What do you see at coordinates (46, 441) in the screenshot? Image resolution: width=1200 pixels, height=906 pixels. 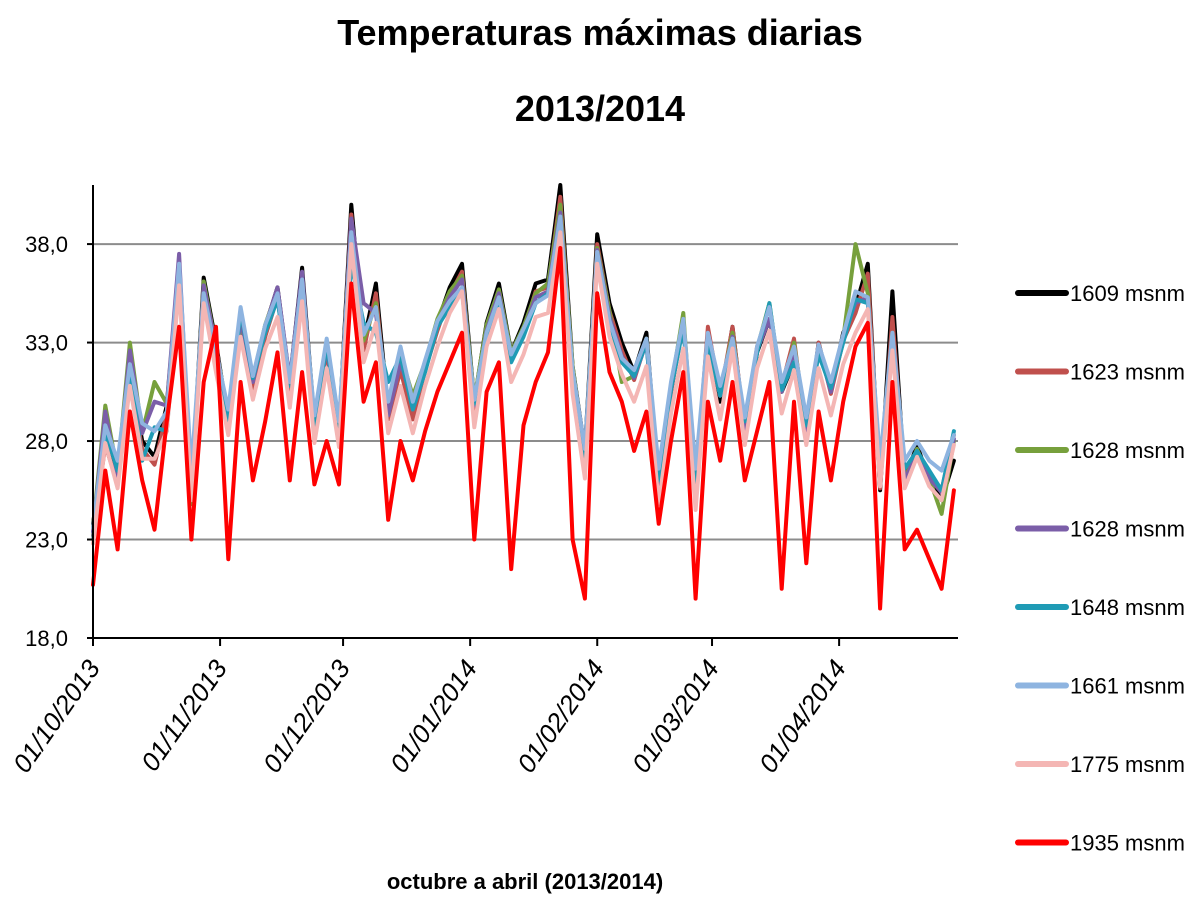 I see `y-tick-label-2: 28,0` at bounding box center [46, 441].